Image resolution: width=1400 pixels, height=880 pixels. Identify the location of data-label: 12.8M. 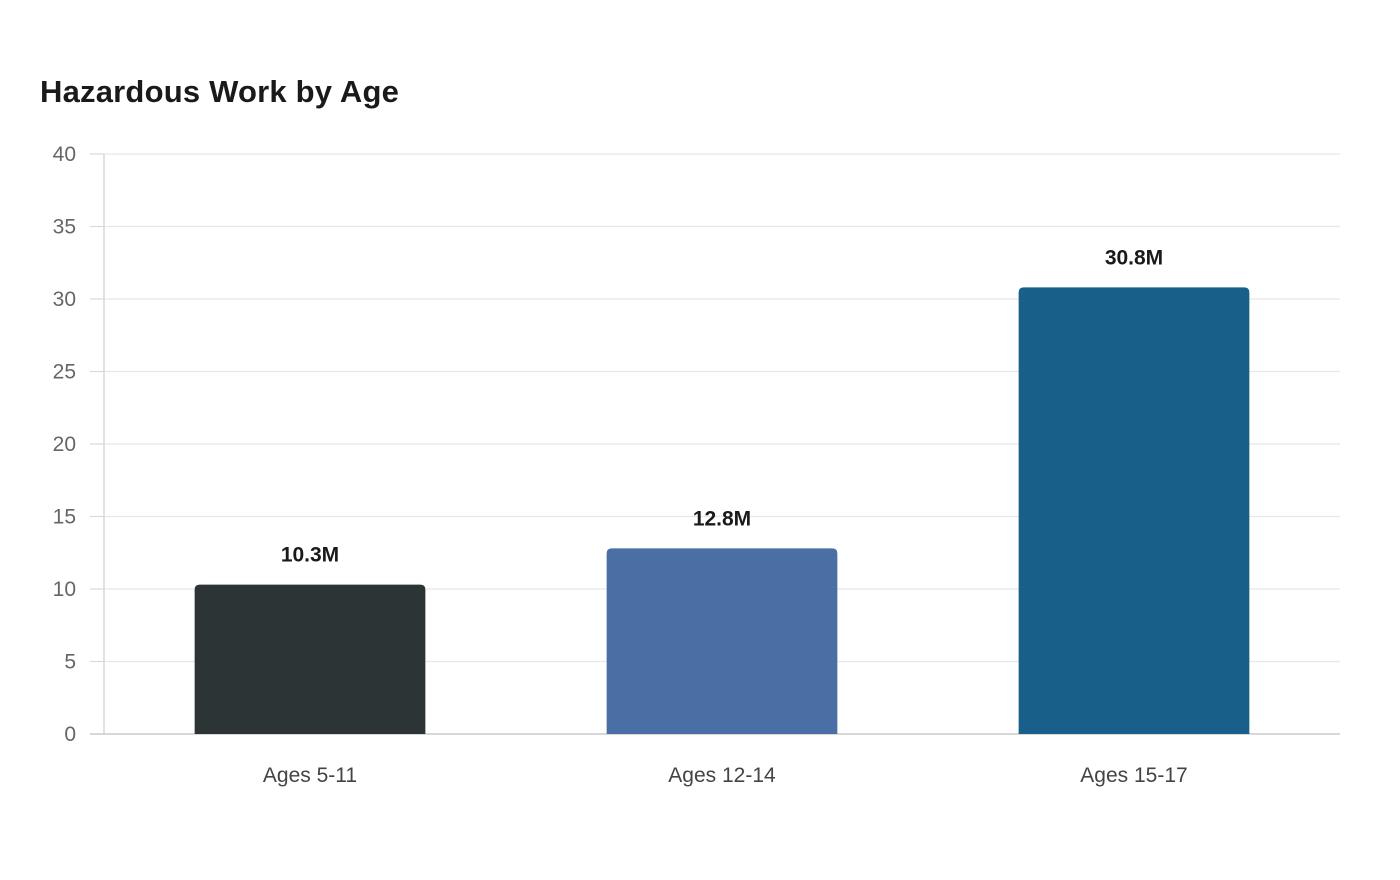
(722, 518).